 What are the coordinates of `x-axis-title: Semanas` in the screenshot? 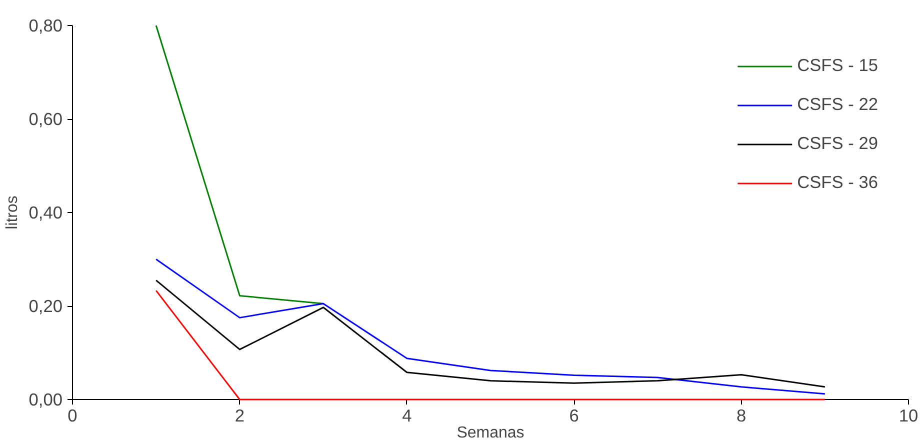 It's located at (490, 433).